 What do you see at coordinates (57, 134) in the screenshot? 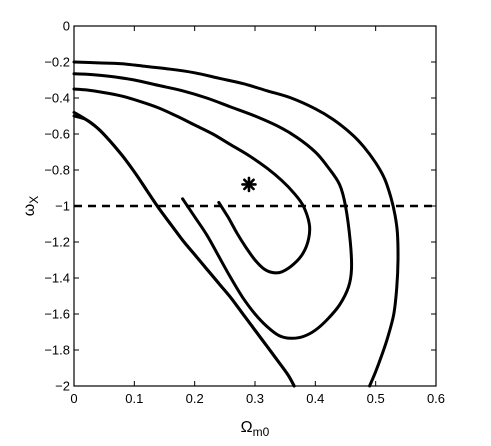
I see `y-tick-label: −0.6` at bounding box center [57, 134].